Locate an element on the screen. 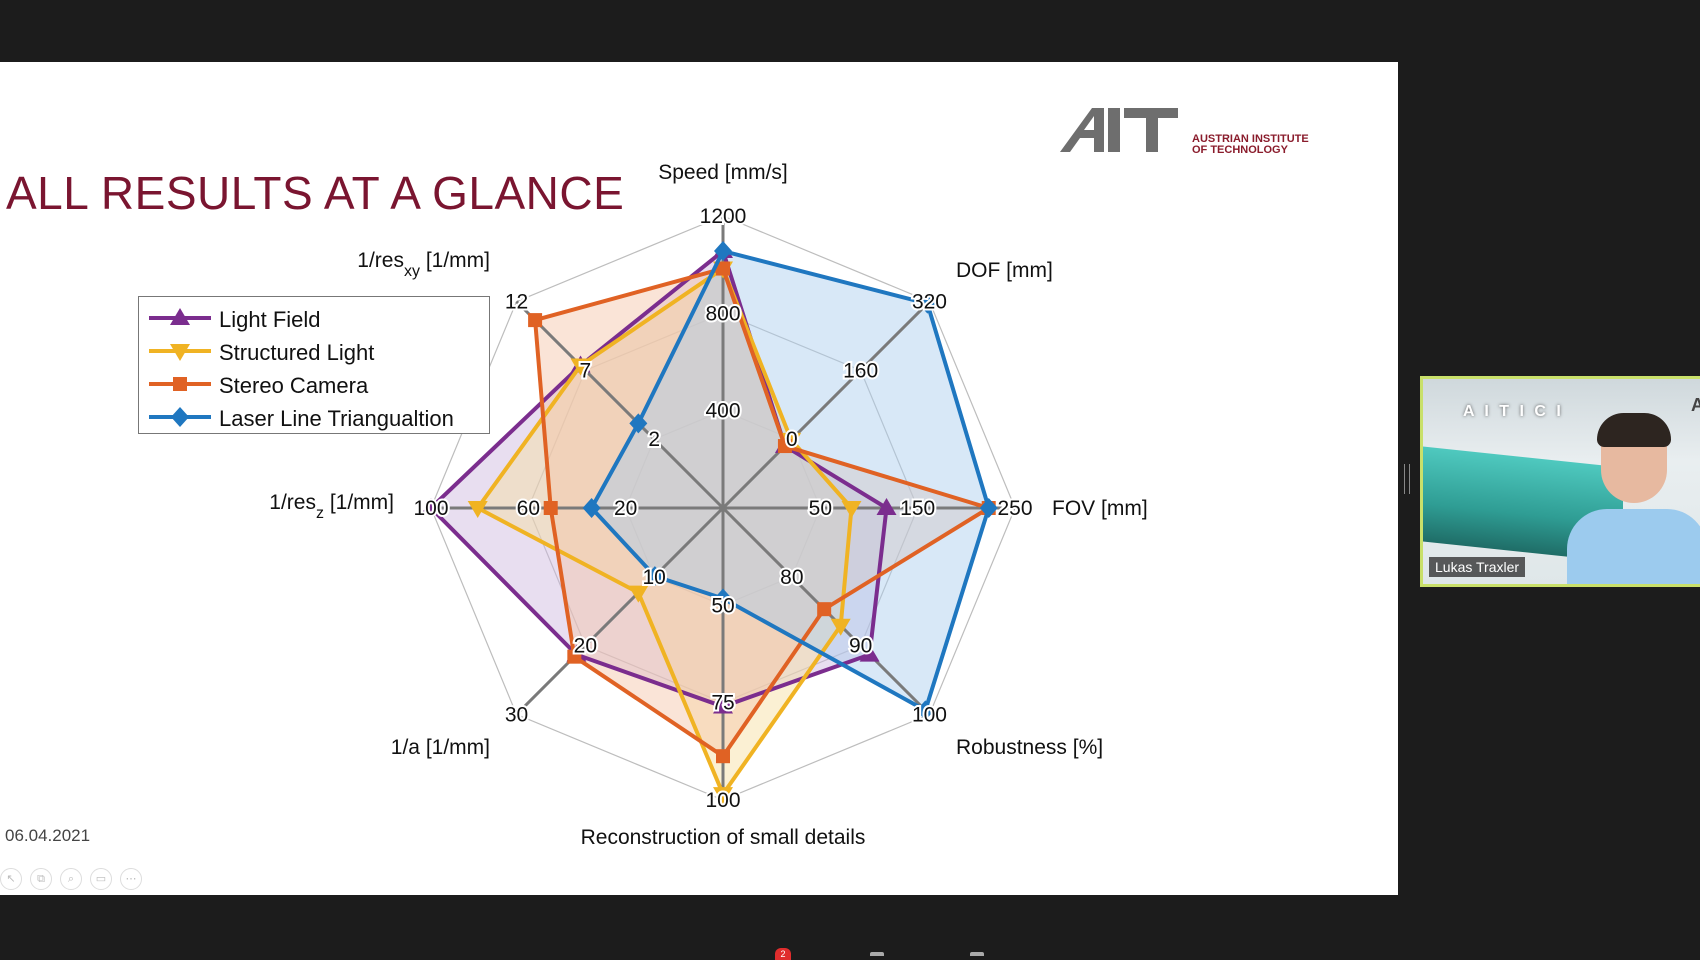 The image size is (1700, 960). data-point-s3-a2 is located at coordinates (988, 508).